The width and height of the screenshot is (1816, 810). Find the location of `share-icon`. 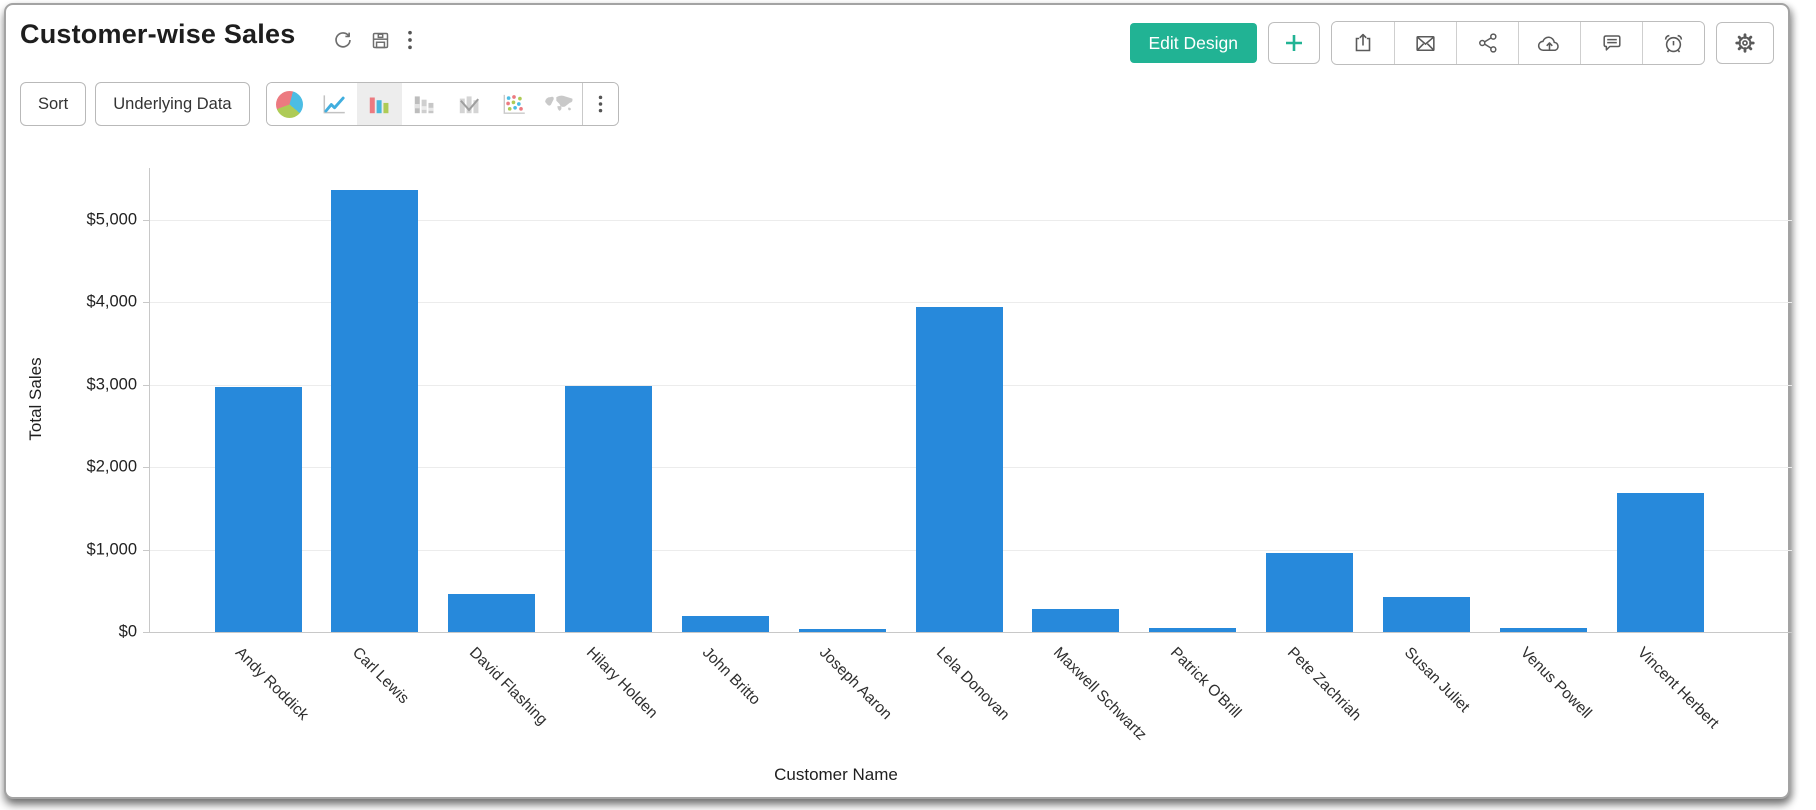

share-icon is located at coordinates (1487, 43).